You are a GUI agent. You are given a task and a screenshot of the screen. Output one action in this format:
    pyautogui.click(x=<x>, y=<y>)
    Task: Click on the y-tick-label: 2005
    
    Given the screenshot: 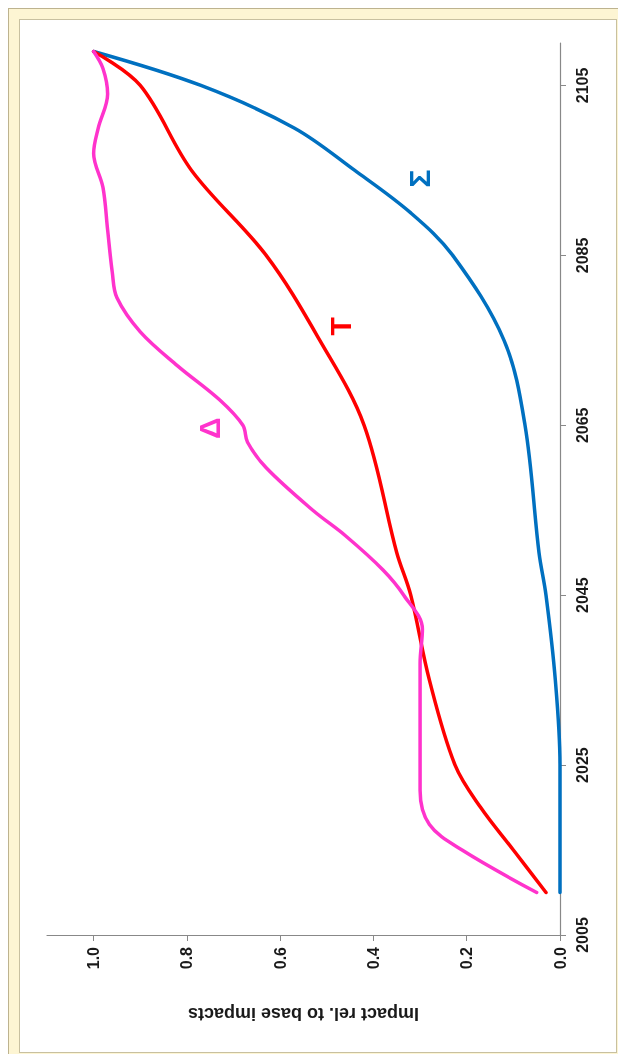 What is the action you would take?
    pyautogui.click(x=582, y=935)
    